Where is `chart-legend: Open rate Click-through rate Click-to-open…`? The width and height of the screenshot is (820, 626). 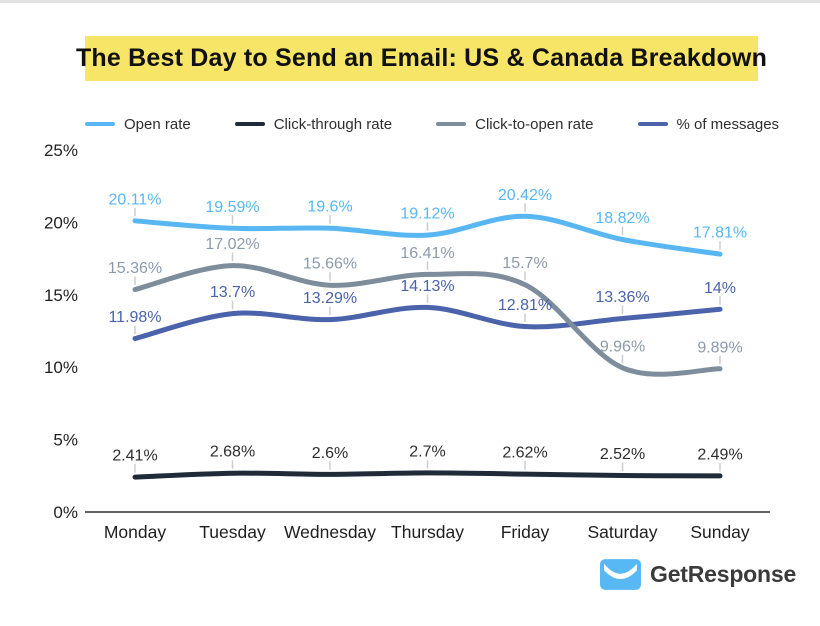 chart-legend: Open rate Click-through rate Click-to-open… is located at coordinates (432, 124).